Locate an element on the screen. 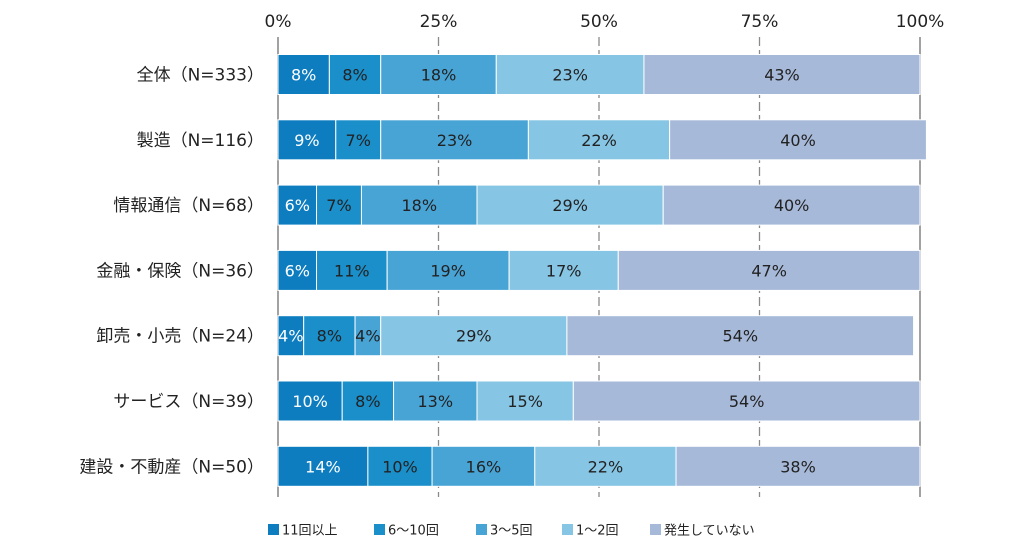  legend: 11回以上 6～10回 3～5回 1～2回 発生していない is located at coordinates (511, 531).